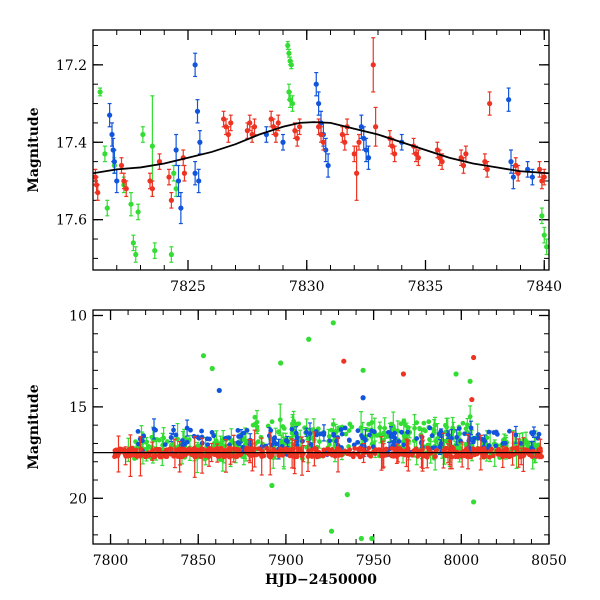  Describe the element at coordinates (374, 561) in the screenshot. I see `bottom-x-tick-label: 7950` at that location.